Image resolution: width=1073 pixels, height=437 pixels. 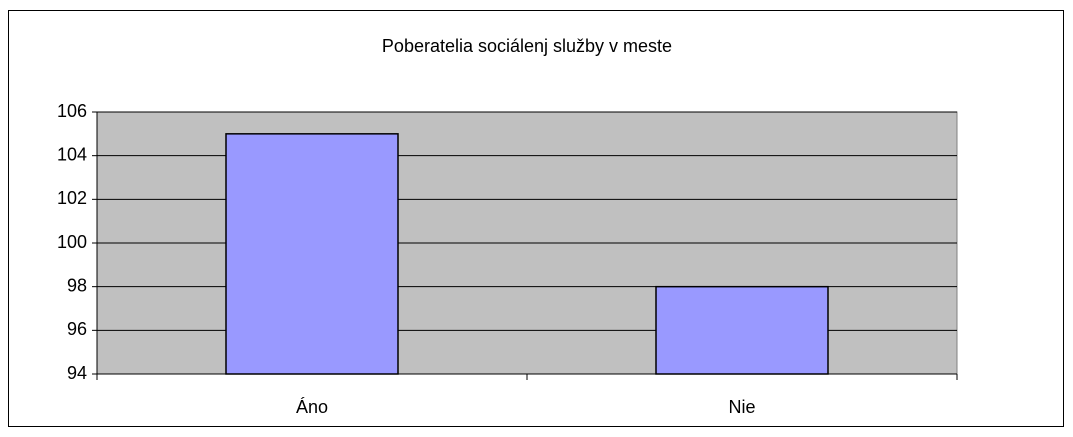 I want to click on y-tick-label: 106, so click(x=72, y=111).